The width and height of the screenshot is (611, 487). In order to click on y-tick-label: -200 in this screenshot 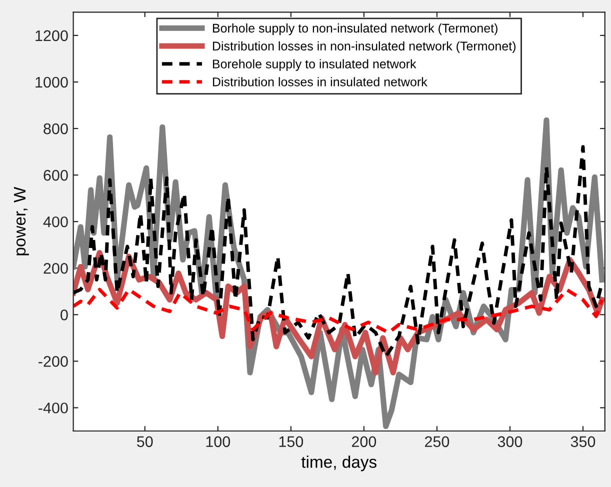, I will do `click(53, 361)`.